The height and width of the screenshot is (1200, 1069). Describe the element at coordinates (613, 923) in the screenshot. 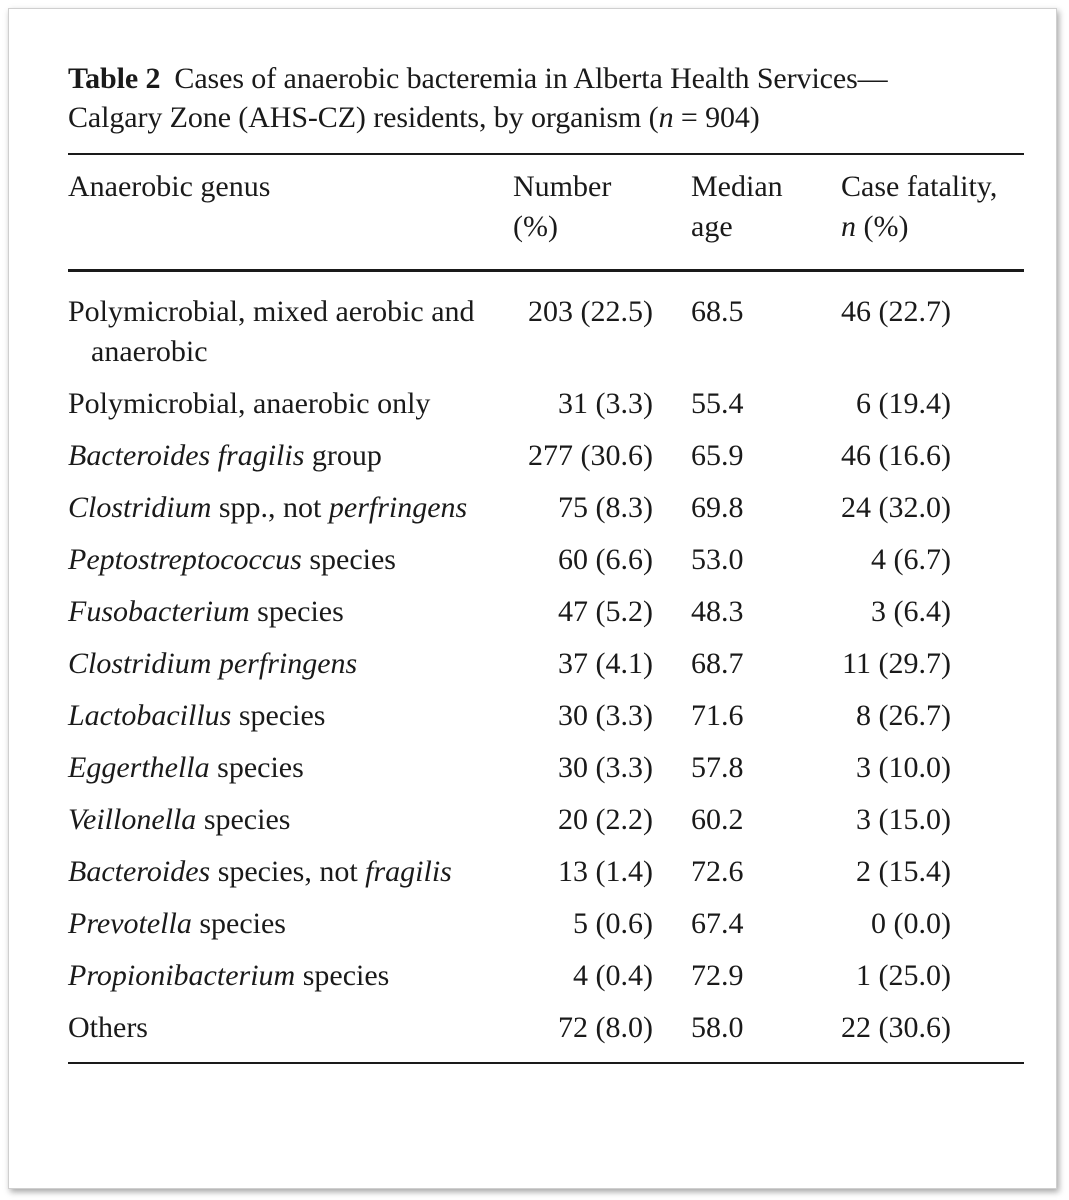

I see `cell-number: 5 (0.6)` at that location.